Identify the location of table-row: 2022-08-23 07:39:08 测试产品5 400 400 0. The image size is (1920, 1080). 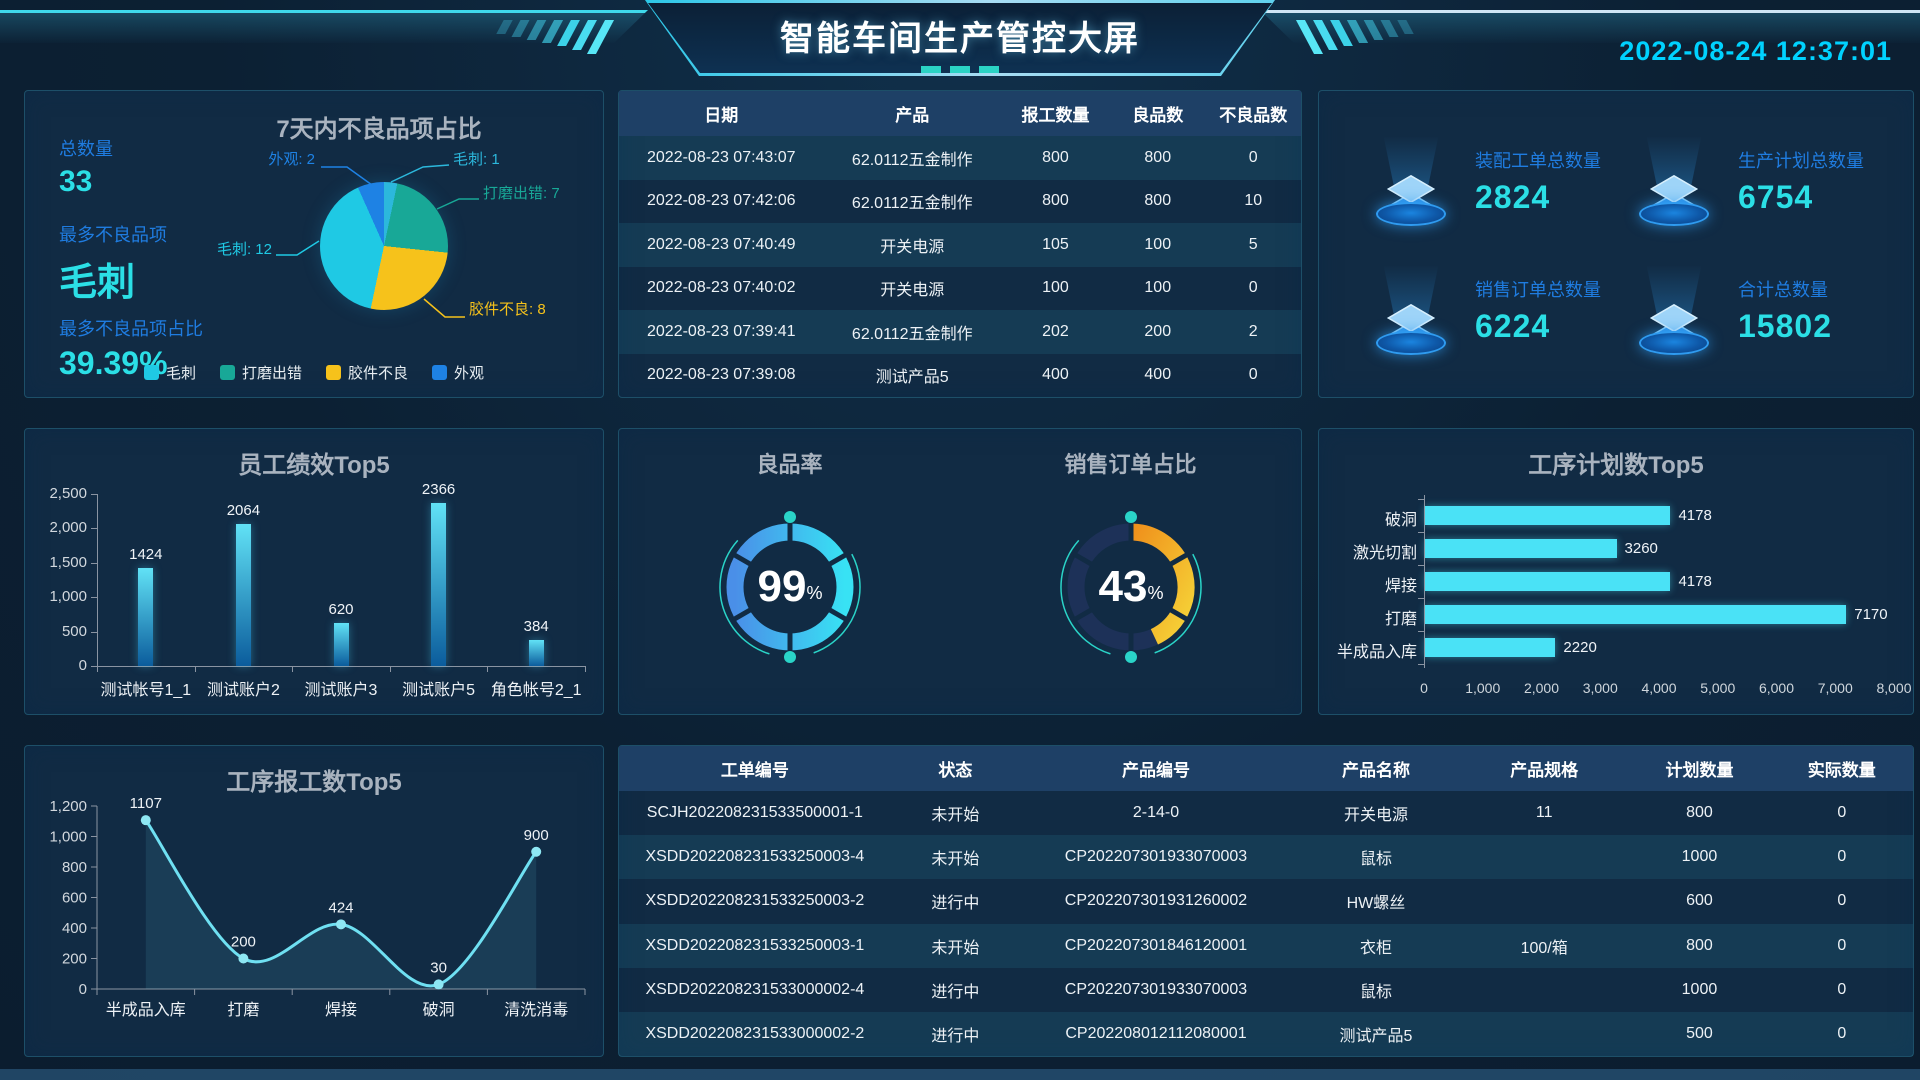
(960, 376).